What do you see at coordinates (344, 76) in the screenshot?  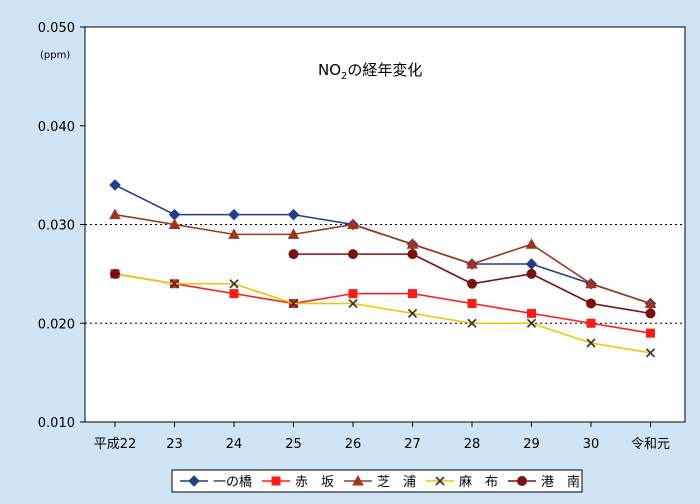 I see `chart-title-subscript: 2` at bounding box center [344, 76].